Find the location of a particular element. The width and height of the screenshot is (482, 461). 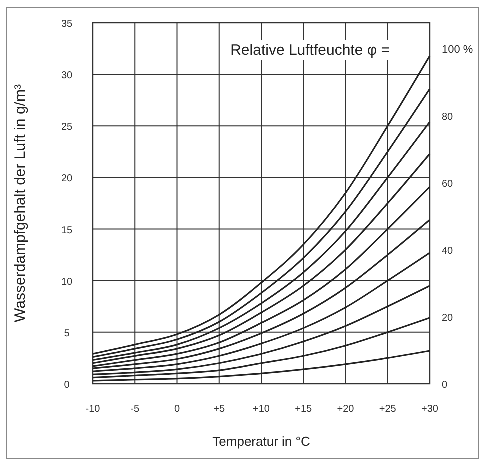

y-axis-title: Wasserdampfgehalt der Luft in g/m³ is located at coordinates (20, 203).